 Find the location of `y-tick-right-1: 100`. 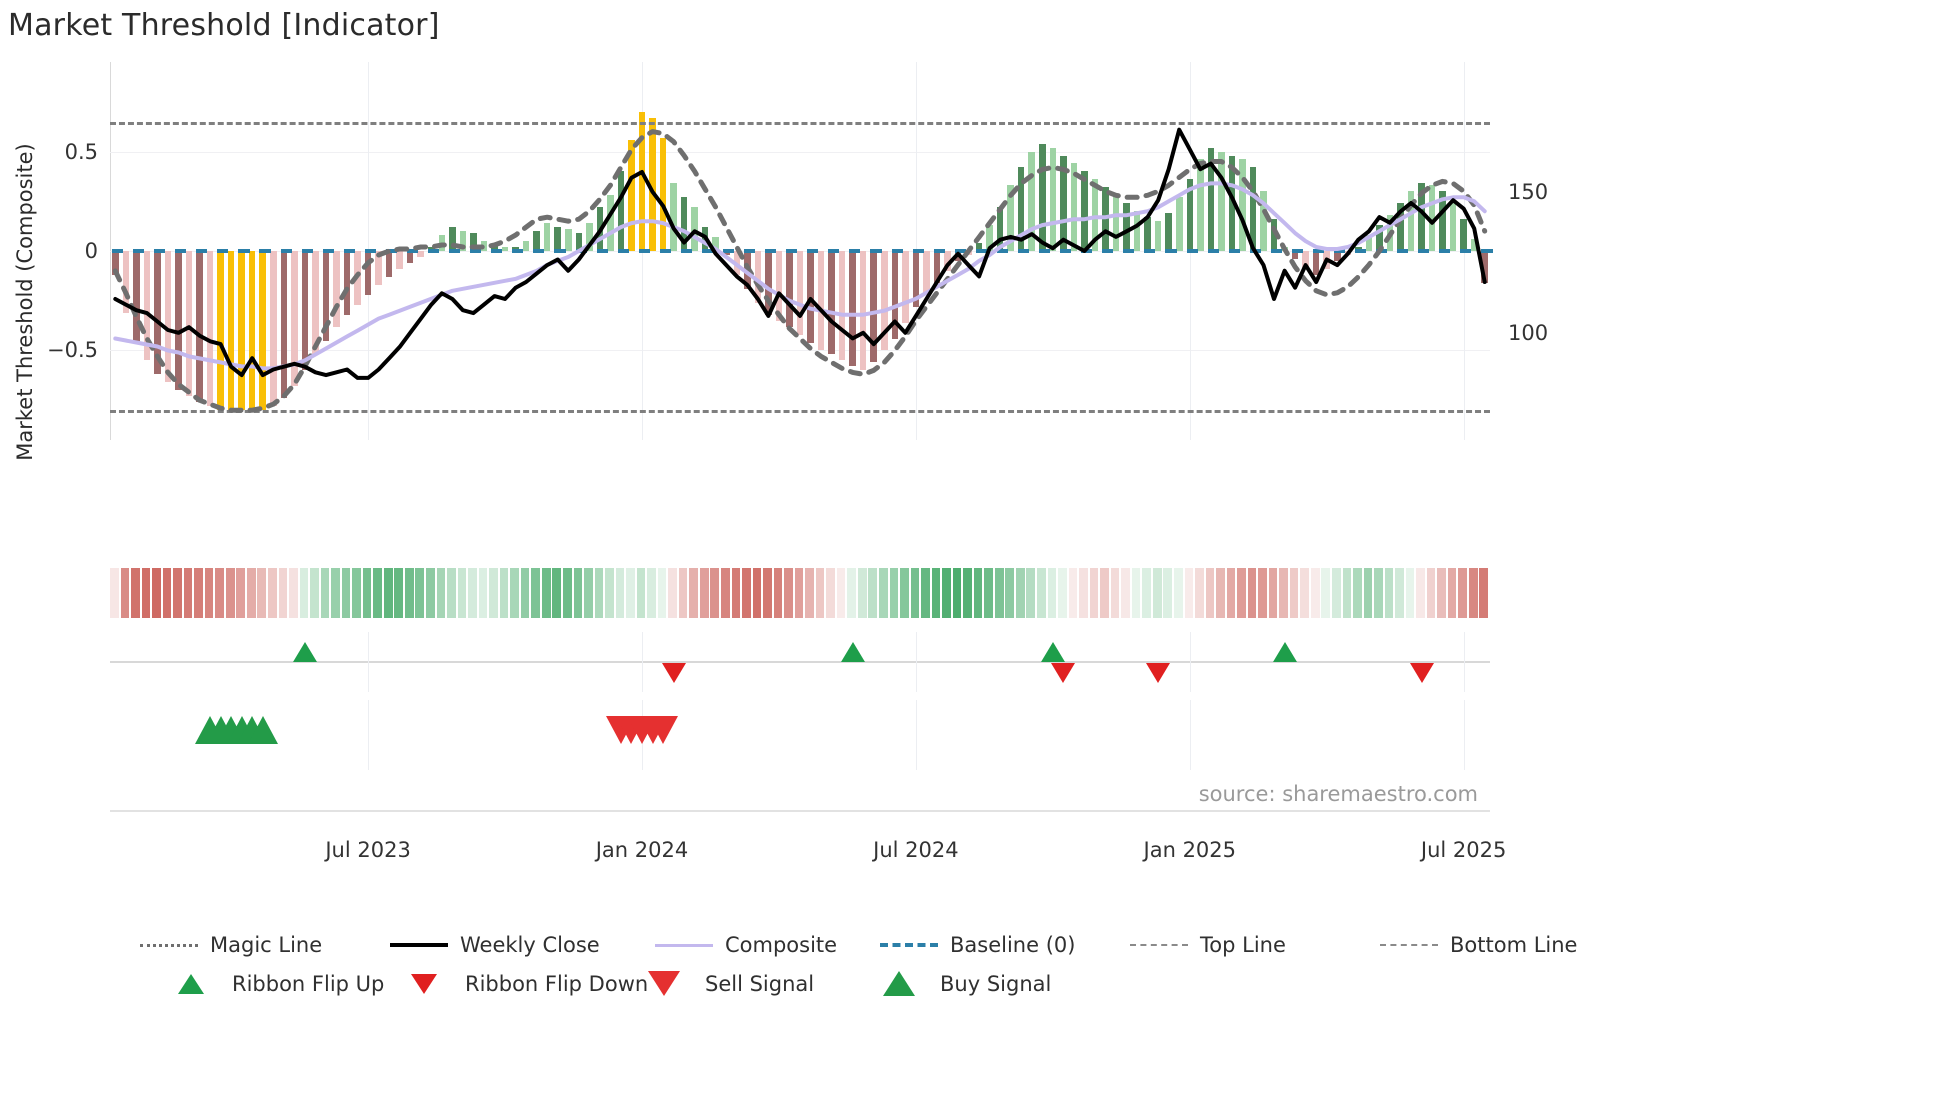

y-tick-right-1: 100 is located at coordinates (1528, 332).